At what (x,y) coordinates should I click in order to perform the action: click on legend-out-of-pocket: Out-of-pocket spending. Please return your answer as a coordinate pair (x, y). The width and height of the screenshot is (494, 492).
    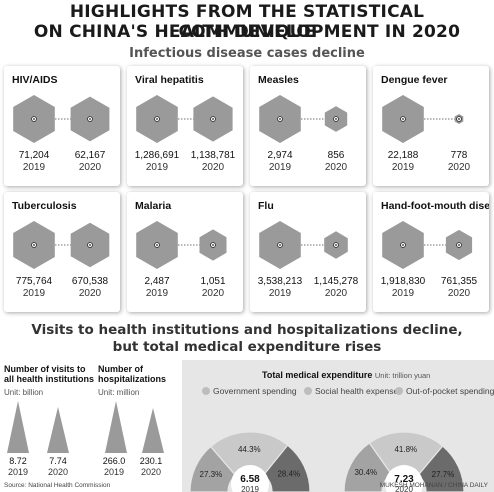
    Looking at the image, I should click on (444, 391).